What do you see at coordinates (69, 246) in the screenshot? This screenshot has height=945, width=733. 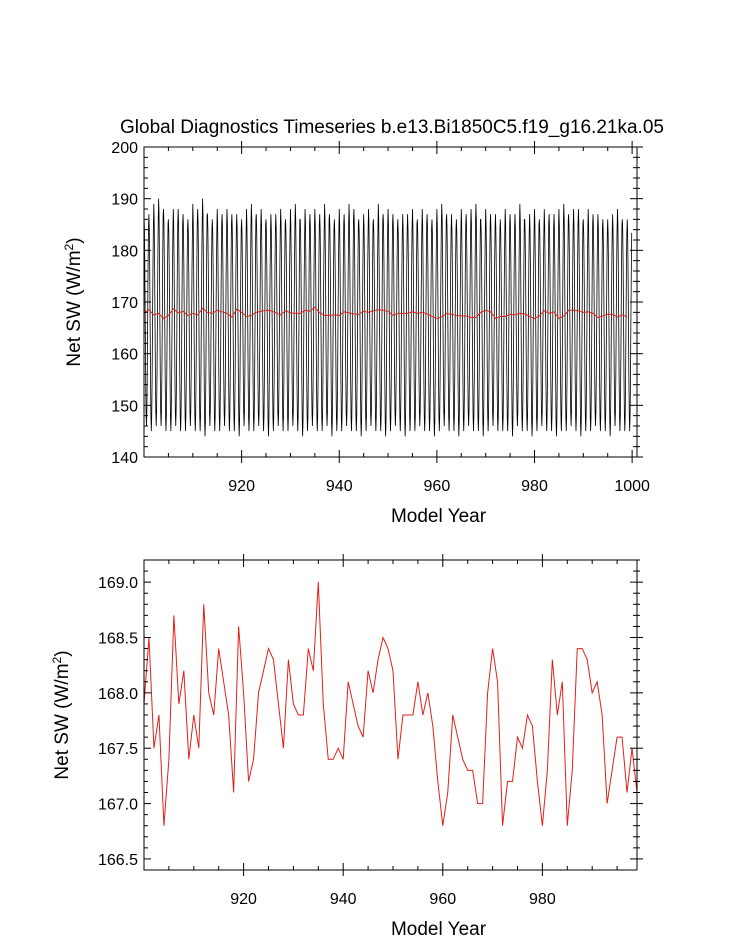 I see `top-y-axis-label-sup: 2` at bounding box center [69, 246].